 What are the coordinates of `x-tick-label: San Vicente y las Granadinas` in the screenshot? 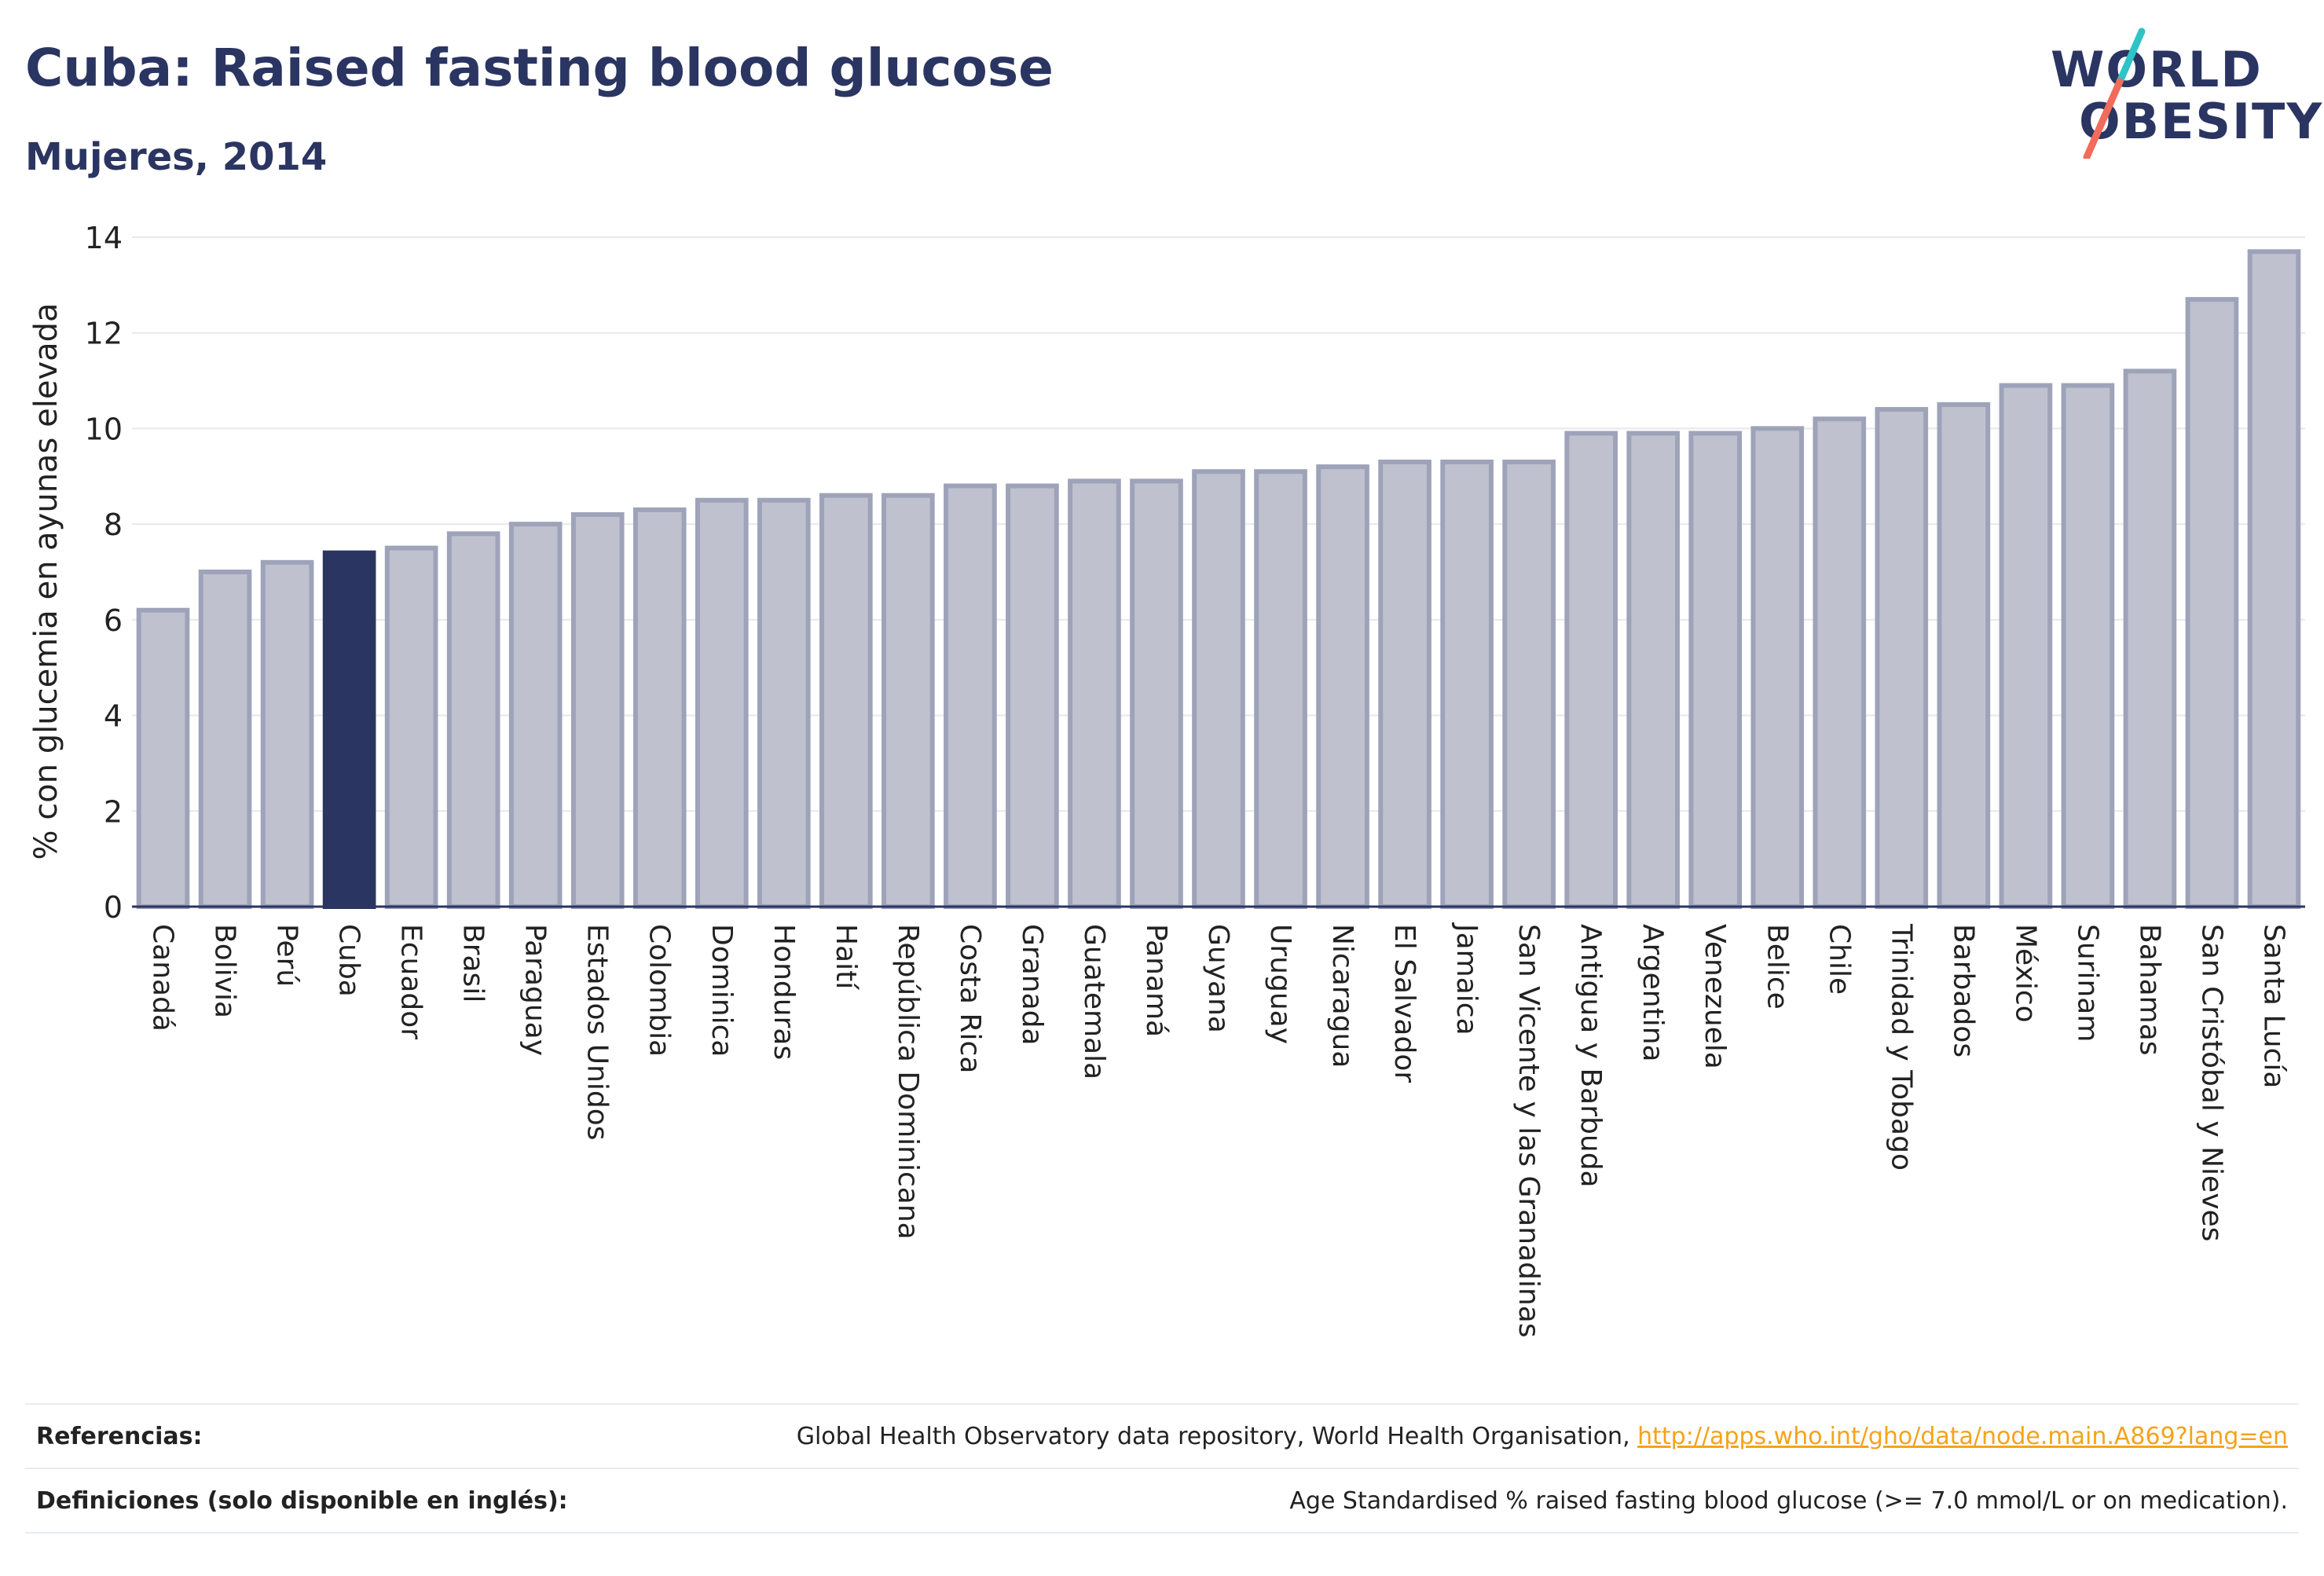 It's located at (1528, 1131).